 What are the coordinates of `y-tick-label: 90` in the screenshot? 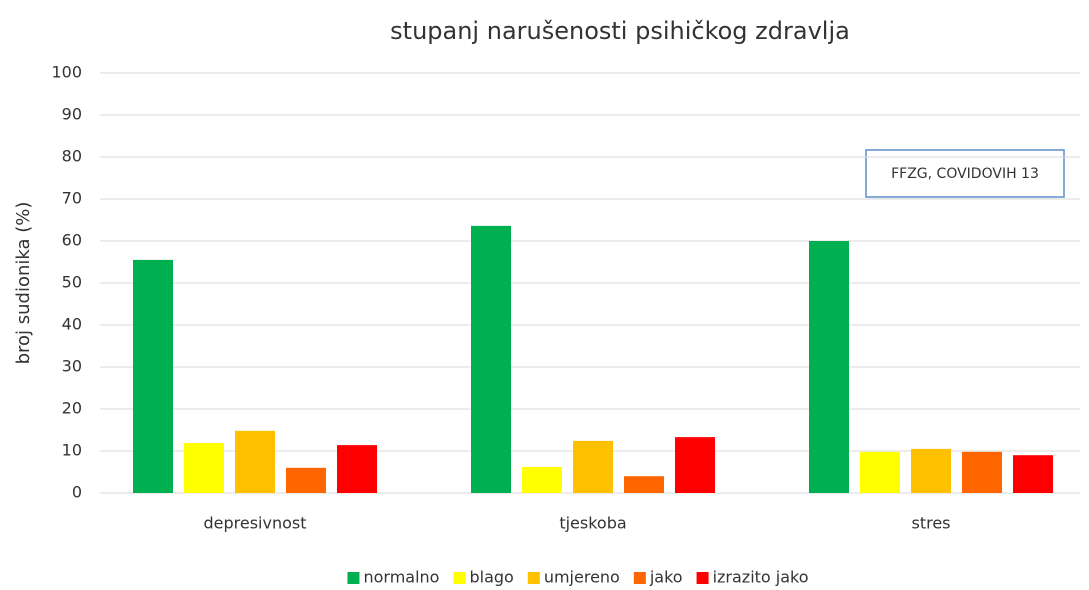 It's located at (72, 114).